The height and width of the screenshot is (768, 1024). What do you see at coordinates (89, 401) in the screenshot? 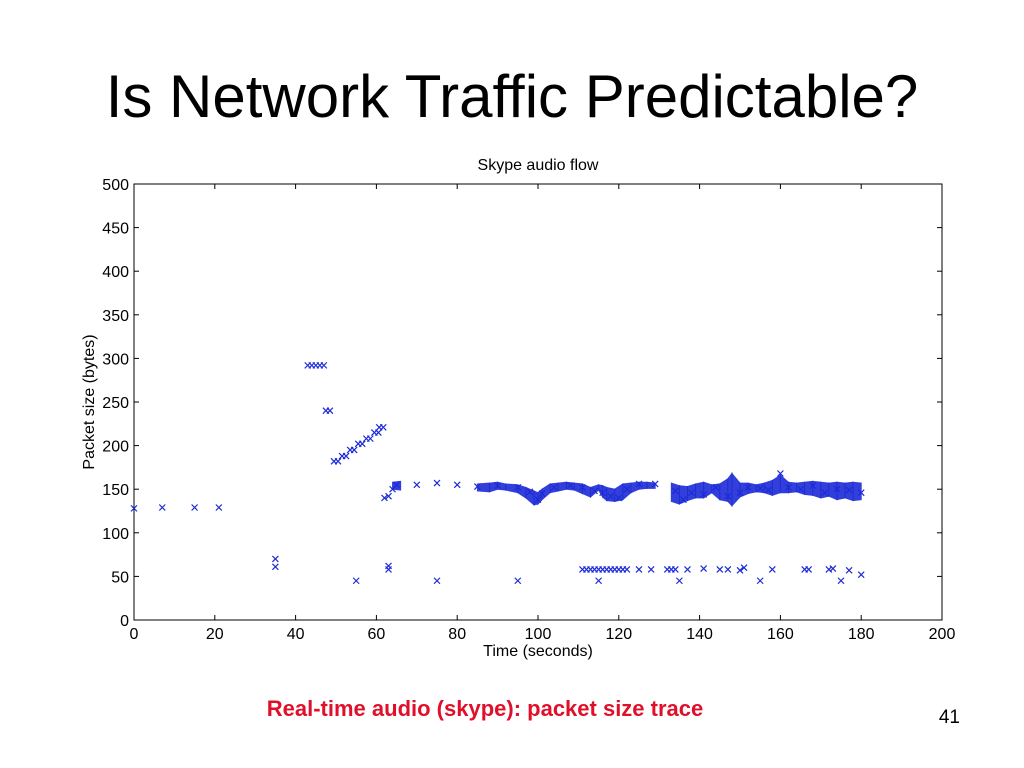
I see `y-axis-label: Packet size (bytes)` at bounding box center [89, 401].